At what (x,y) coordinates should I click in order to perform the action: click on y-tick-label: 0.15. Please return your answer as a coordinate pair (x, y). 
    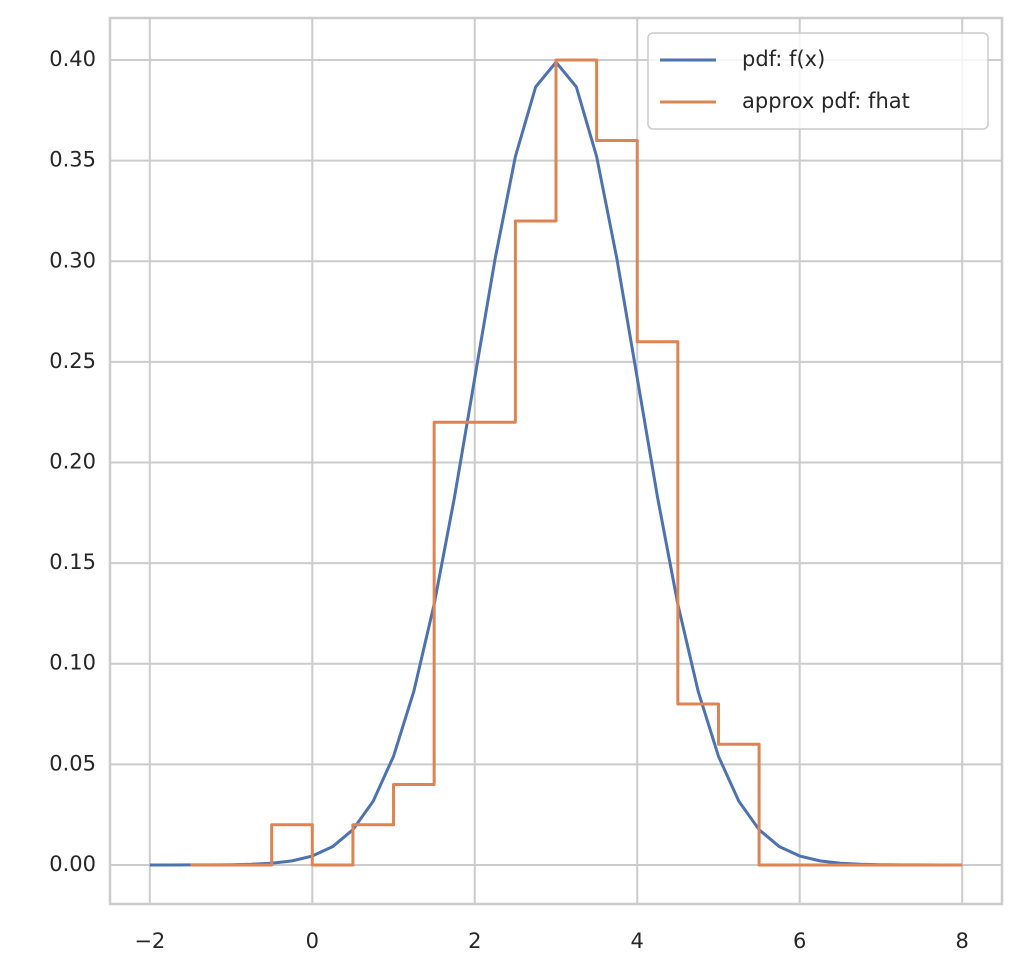
    Looking at the image, I should click on (72, 562).